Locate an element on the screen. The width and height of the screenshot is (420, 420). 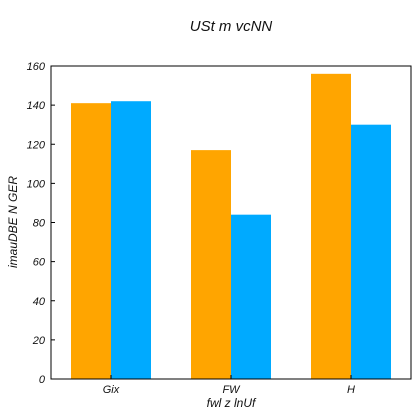
y-tick-label: 160 is located at coordinates (36, 67).